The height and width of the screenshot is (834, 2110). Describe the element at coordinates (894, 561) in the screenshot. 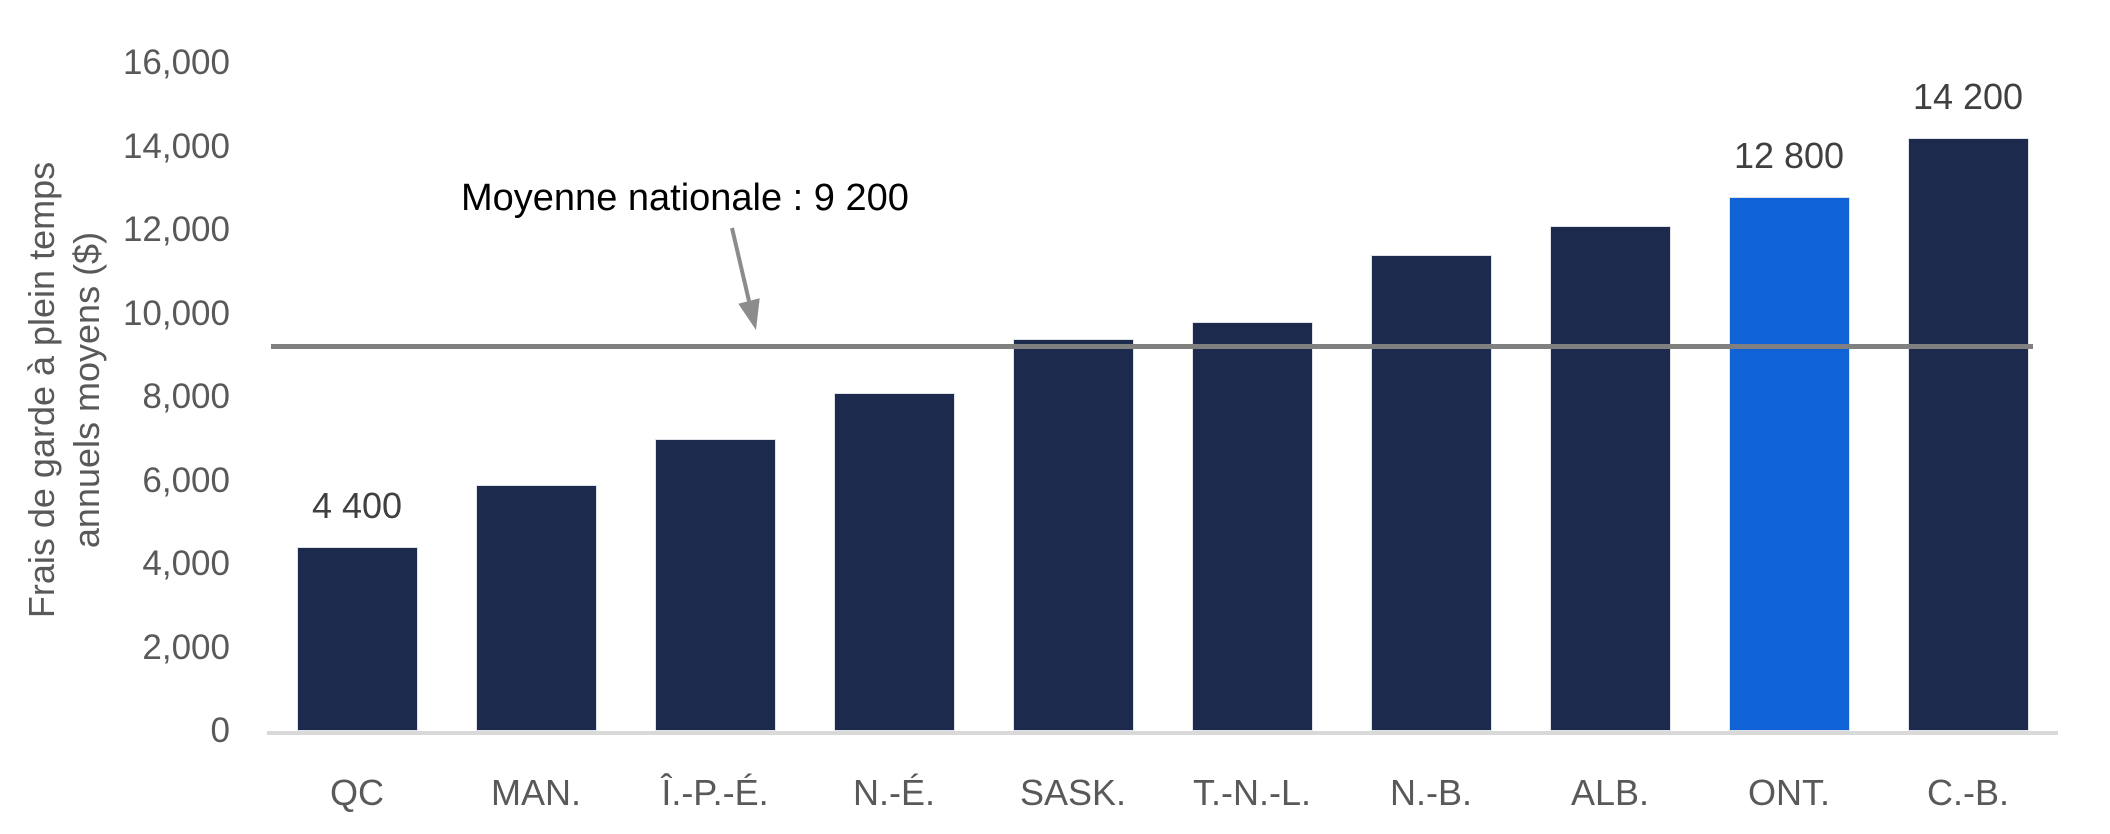

I see `bar-n` at that location.